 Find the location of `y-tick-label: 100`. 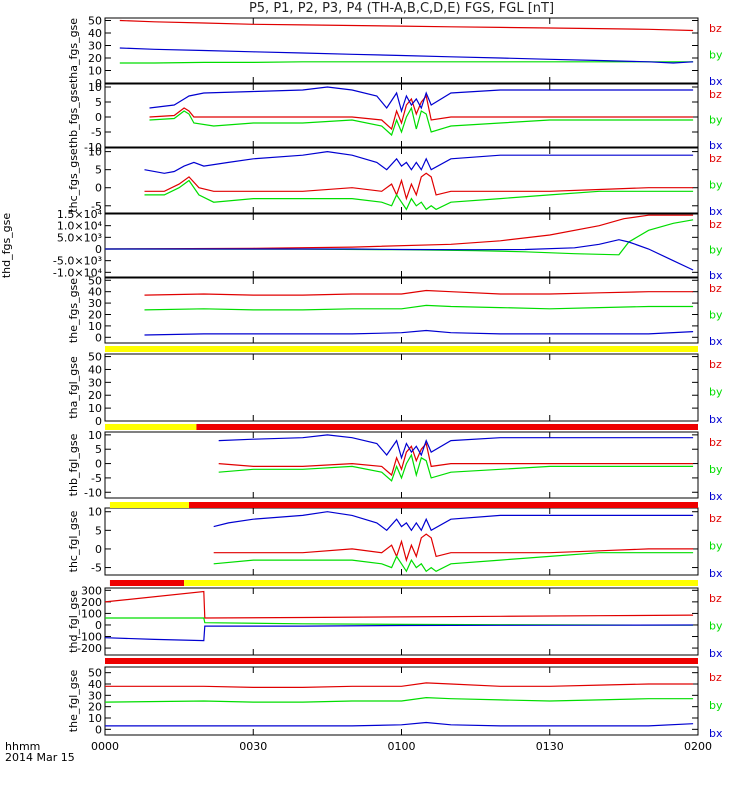

y-tick-label: 100 is located at coordinates (91, 613).